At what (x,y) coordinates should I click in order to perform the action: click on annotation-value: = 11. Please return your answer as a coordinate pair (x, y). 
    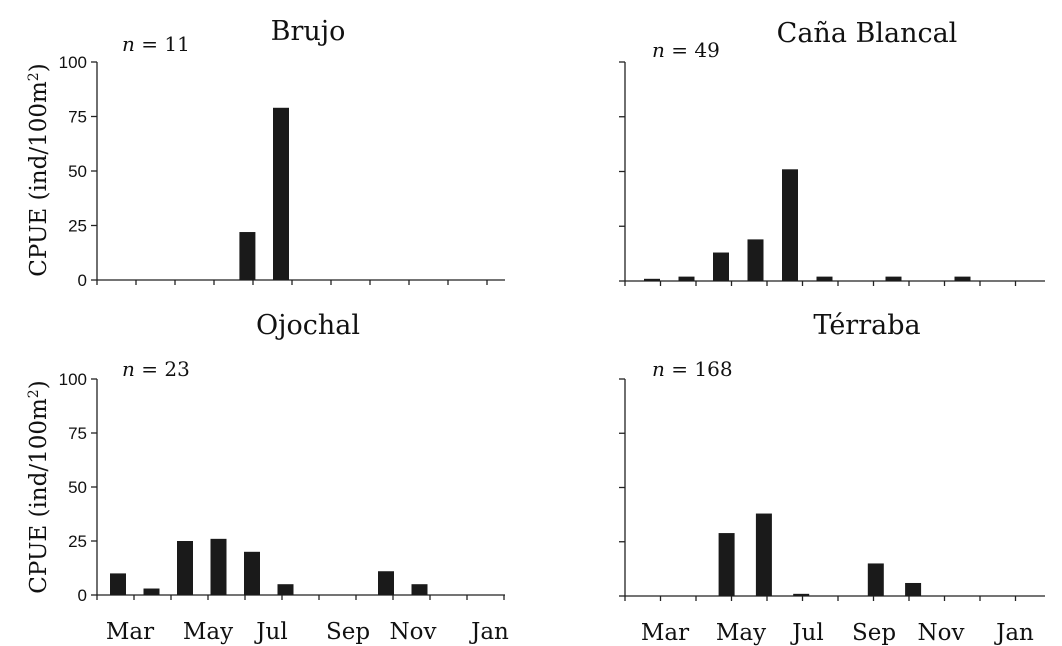
    Looking at the image, I should click on (162, 44).